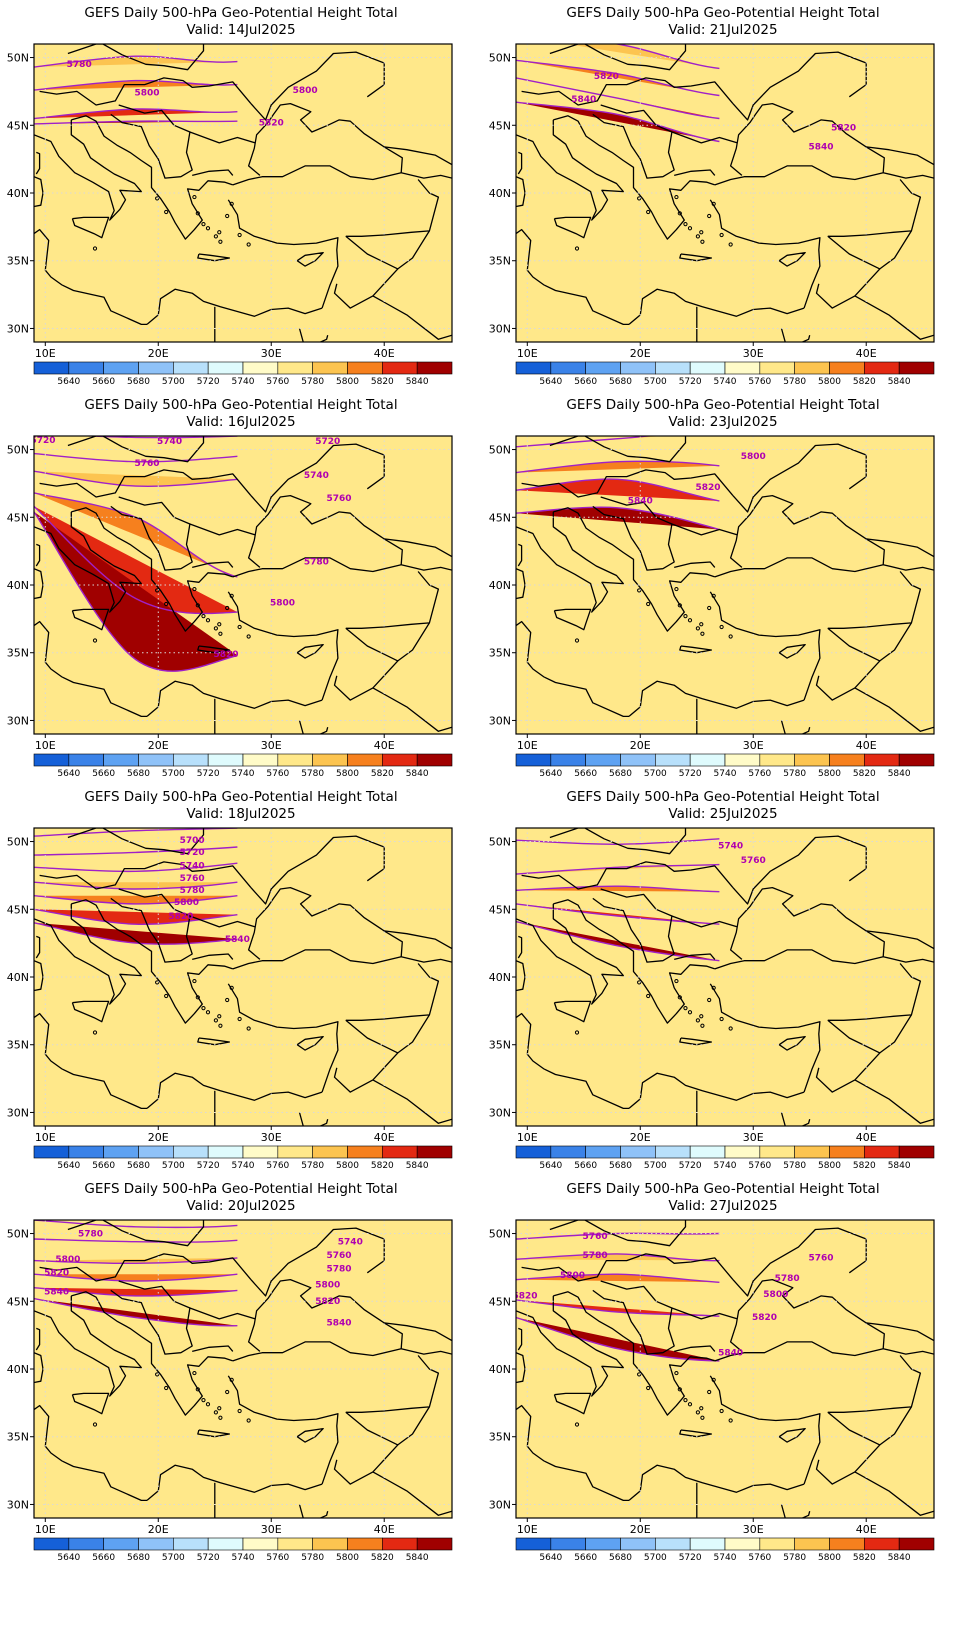 This screenshot has height=1640, width=964. Describe the element at coordinates (338, 1269) in the screenshot. I see `contour-label: 5780` at that location.